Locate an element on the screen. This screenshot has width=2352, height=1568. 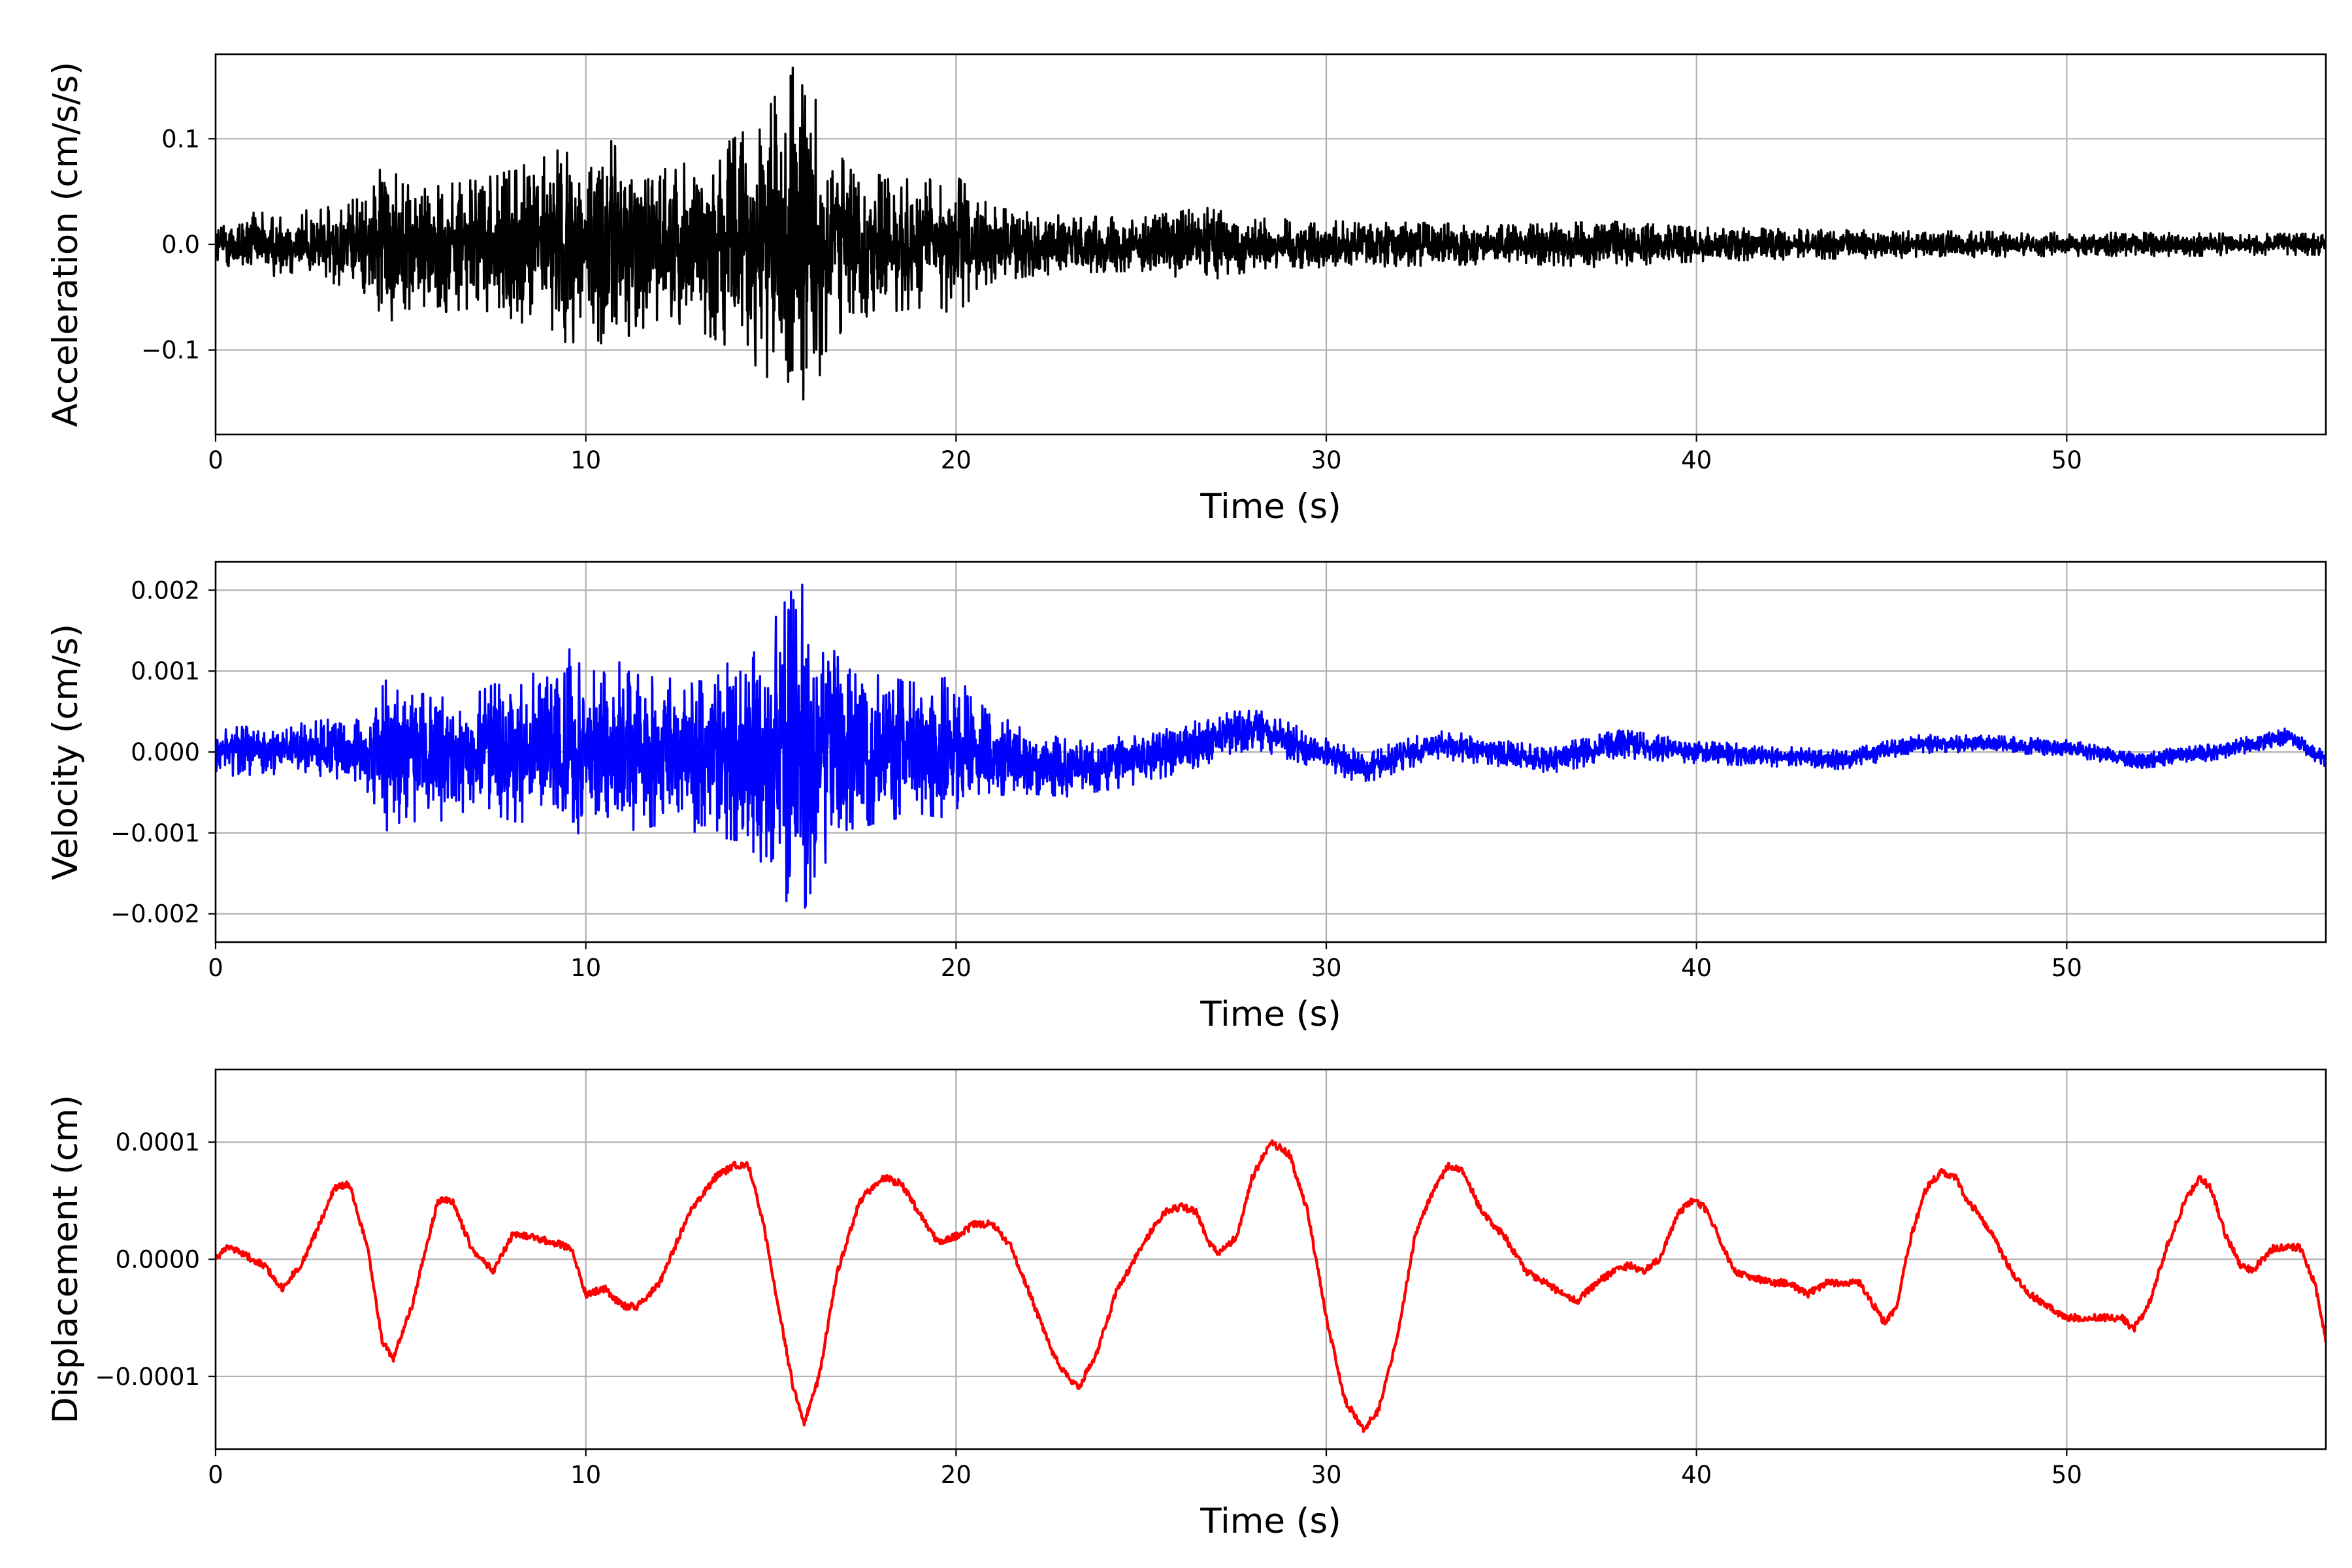
y-tick-label: −0.0001 is located at coordinates (147, 1377).